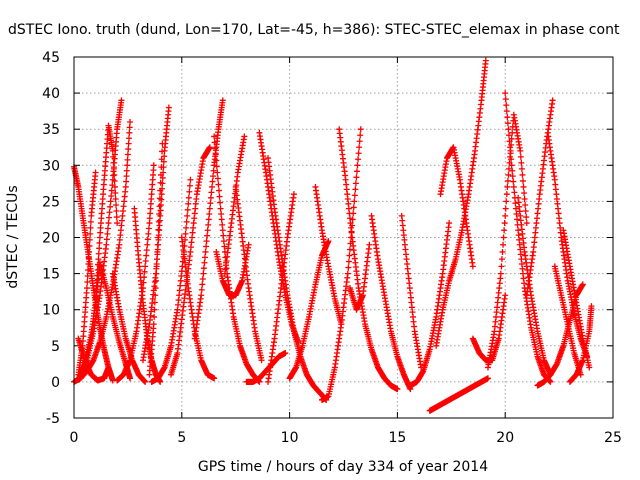 This screenshot has width=640, height=480. What do you see at coordinates (51, 58) in the screenshot?
I see `y-tick-label: 45` at bounding box center [51, 58].